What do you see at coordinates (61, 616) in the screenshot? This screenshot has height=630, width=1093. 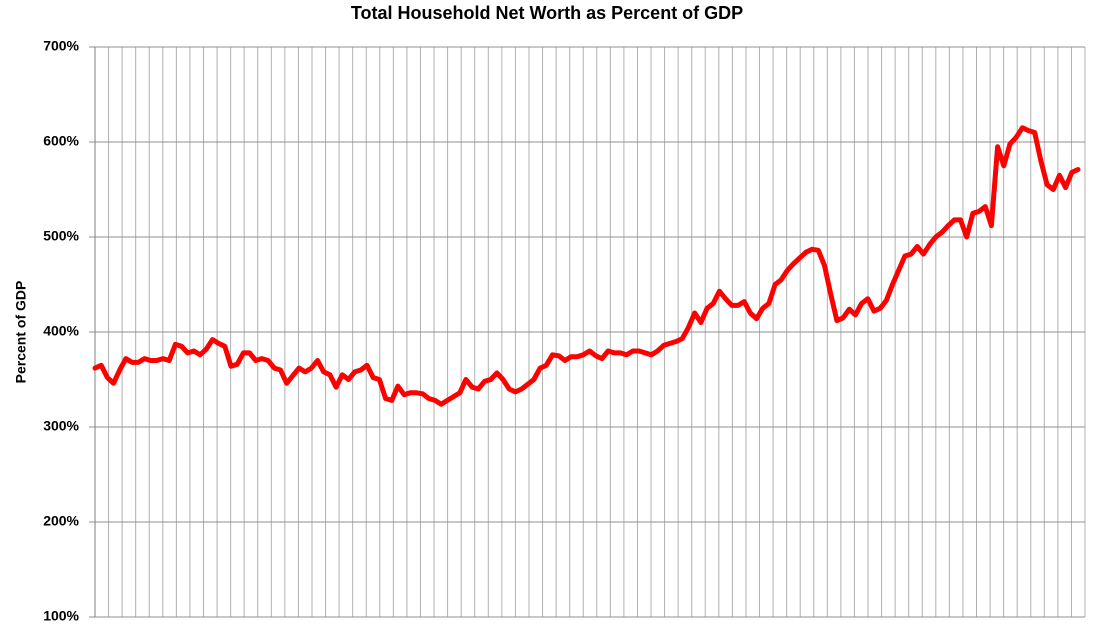 I see `y-tick-label: 100%` at bounding box center [61, 616].